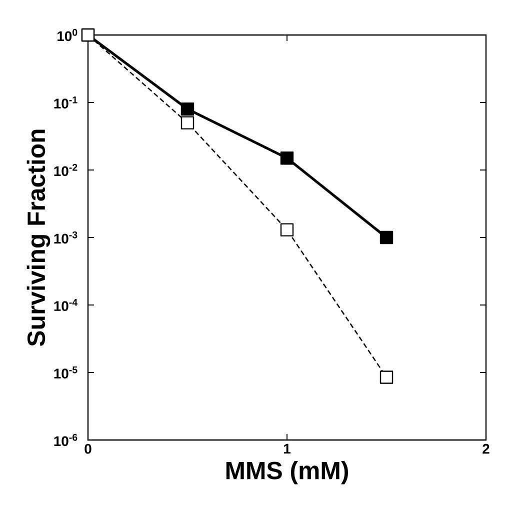 This screenshot has width=507, height=509. I want to click on y-tick-label: 10$^{-2}$, so click(66, 170).